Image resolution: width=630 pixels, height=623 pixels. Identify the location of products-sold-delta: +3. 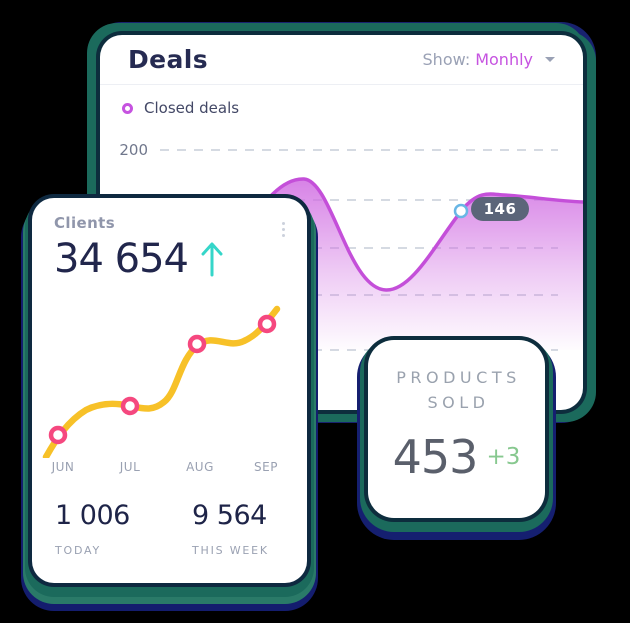
(503, 456).